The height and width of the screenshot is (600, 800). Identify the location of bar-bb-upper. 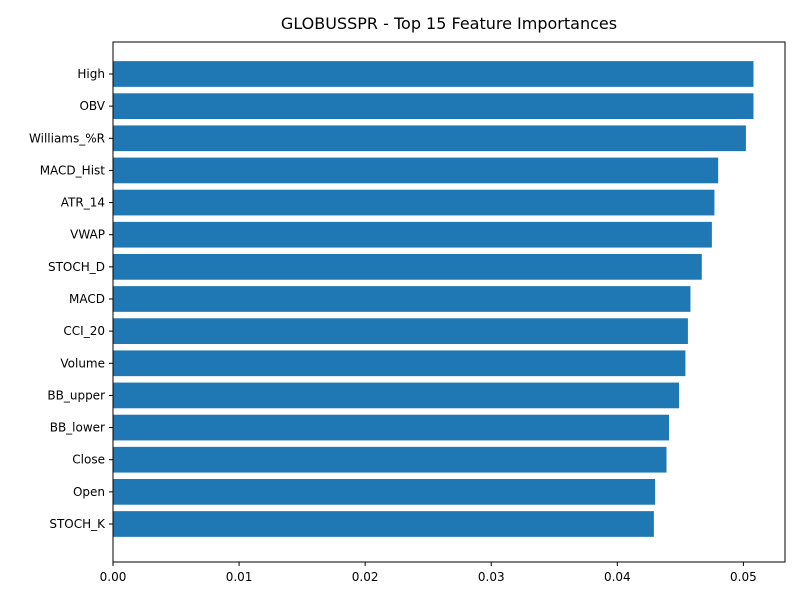
(396, 395).